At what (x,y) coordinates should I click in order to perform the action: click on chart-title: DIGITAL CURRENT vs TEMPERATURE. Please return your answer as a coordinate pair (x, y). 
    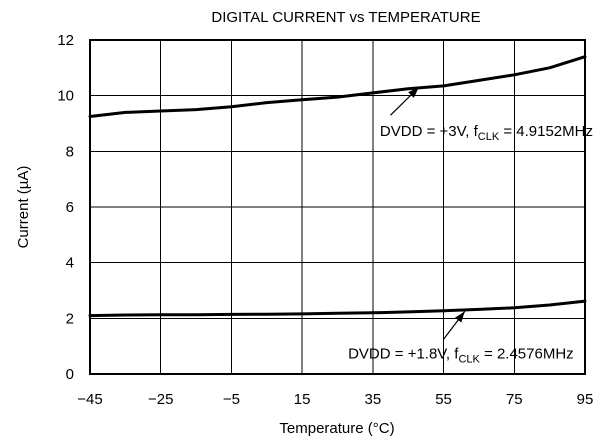
    Looking at the image, I should click on (345, 17).